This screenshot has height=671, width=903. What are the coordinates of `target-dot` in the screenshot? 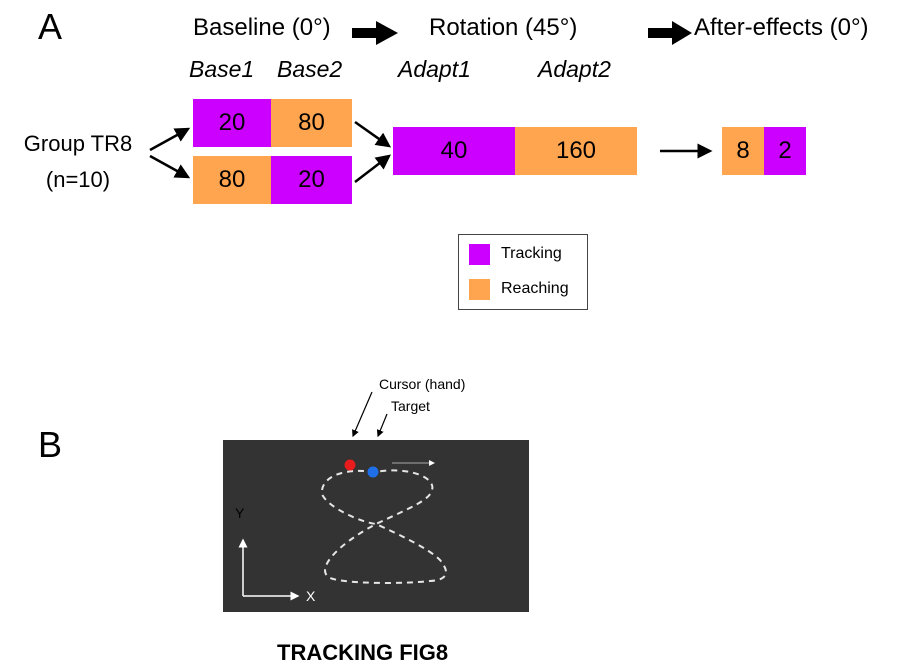 It's located at (373, 472).